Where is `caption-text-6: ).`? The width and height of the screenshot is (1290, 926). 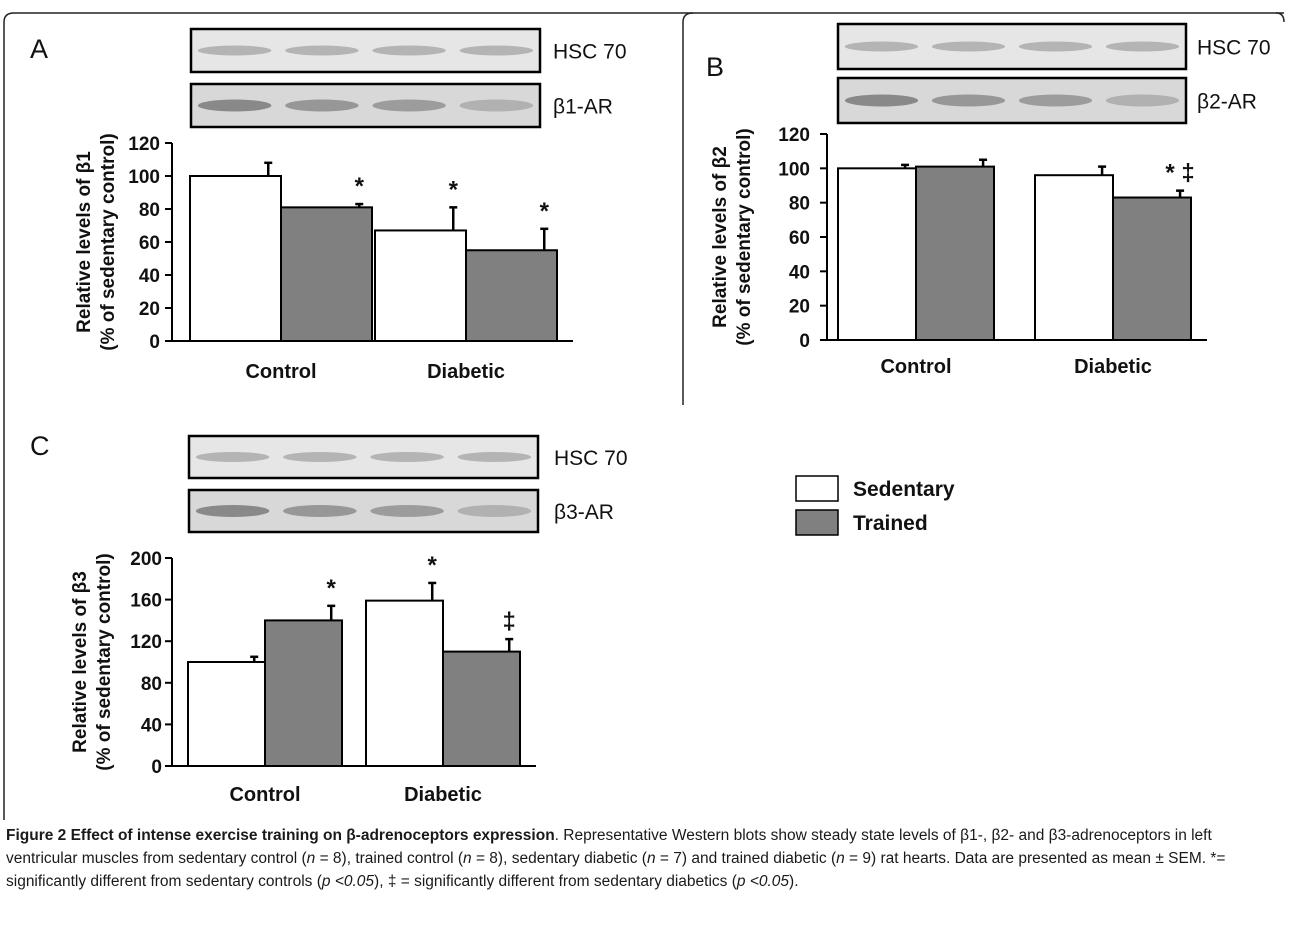
caption-text-6: ). is located at coordinates (794, 881).